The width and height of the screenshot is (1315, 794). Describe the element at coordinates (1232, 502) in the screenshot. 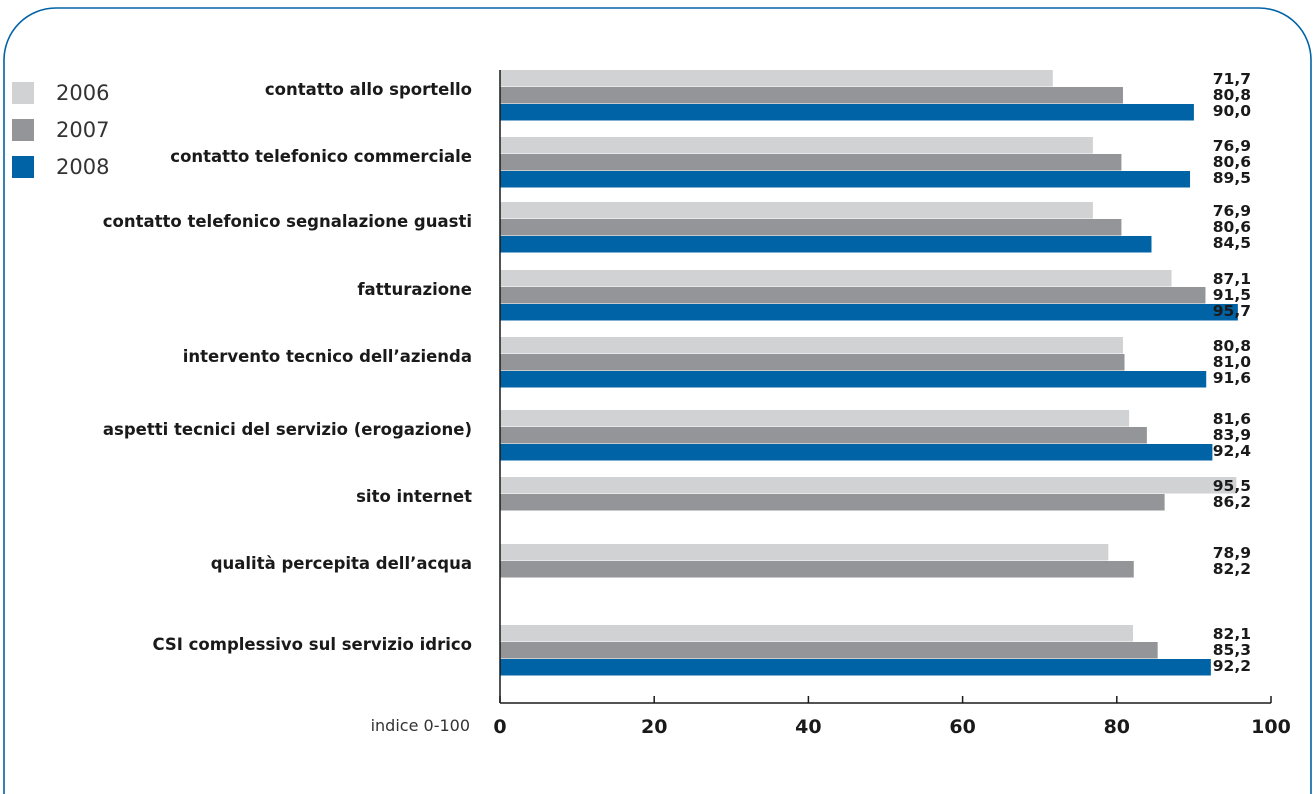

I see `value-label: 86,2` at that location.